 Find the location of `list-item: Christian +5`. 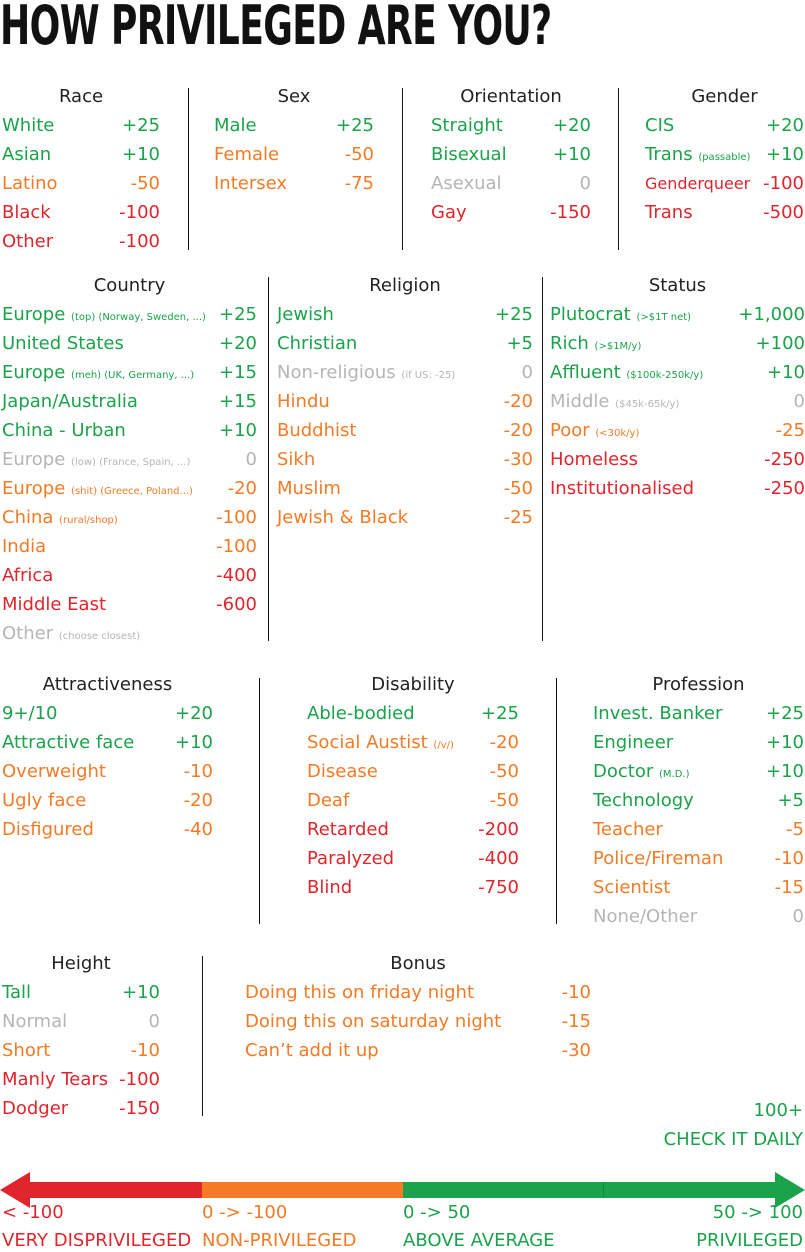

list-item: Christian +5 is located at coordinates (405, 347).